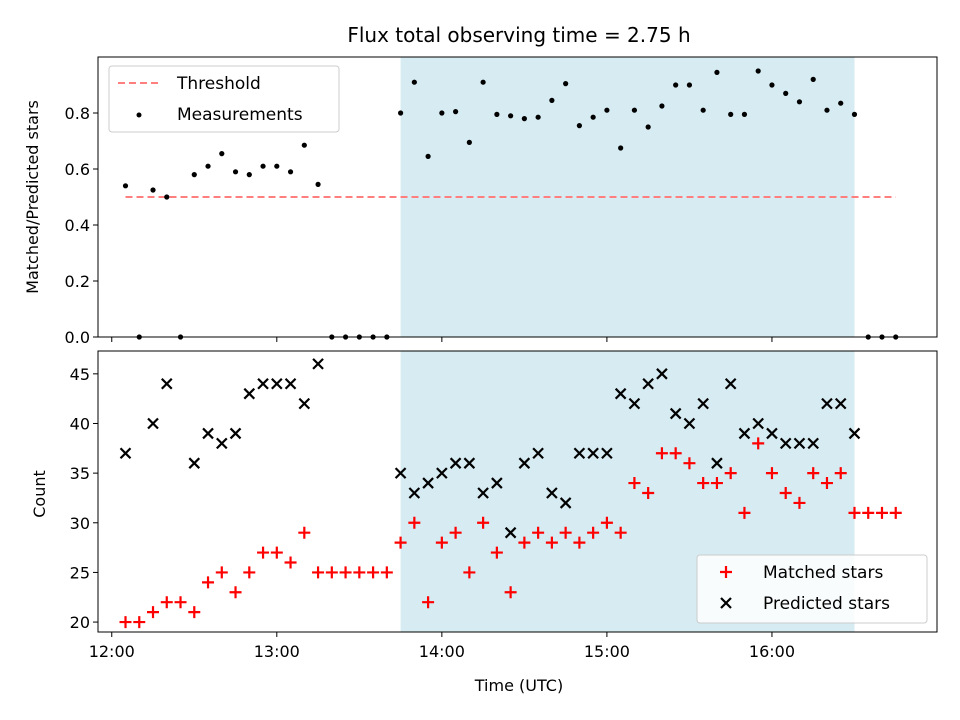  What do you see at coordinates (81, 225) in the screenshot?
I see `top-yticks-layer: 0.0 0.2 0.4 0.6 0.8` at bounding box center [81, 225].